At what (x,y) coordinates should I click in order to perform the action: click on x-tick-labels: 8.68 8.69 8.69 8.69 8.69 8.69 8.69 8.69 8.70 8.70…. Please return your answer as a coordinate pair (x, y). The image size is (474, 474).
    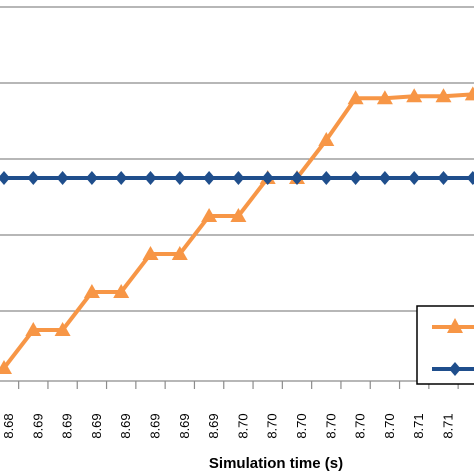
    Looking at the image, I should click on (228, 425).